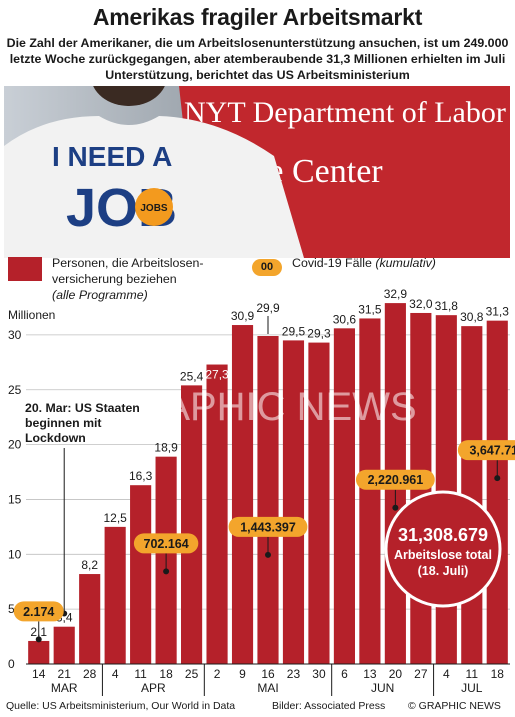  I want to click on x-tick-label: 9, so click(242, 674).